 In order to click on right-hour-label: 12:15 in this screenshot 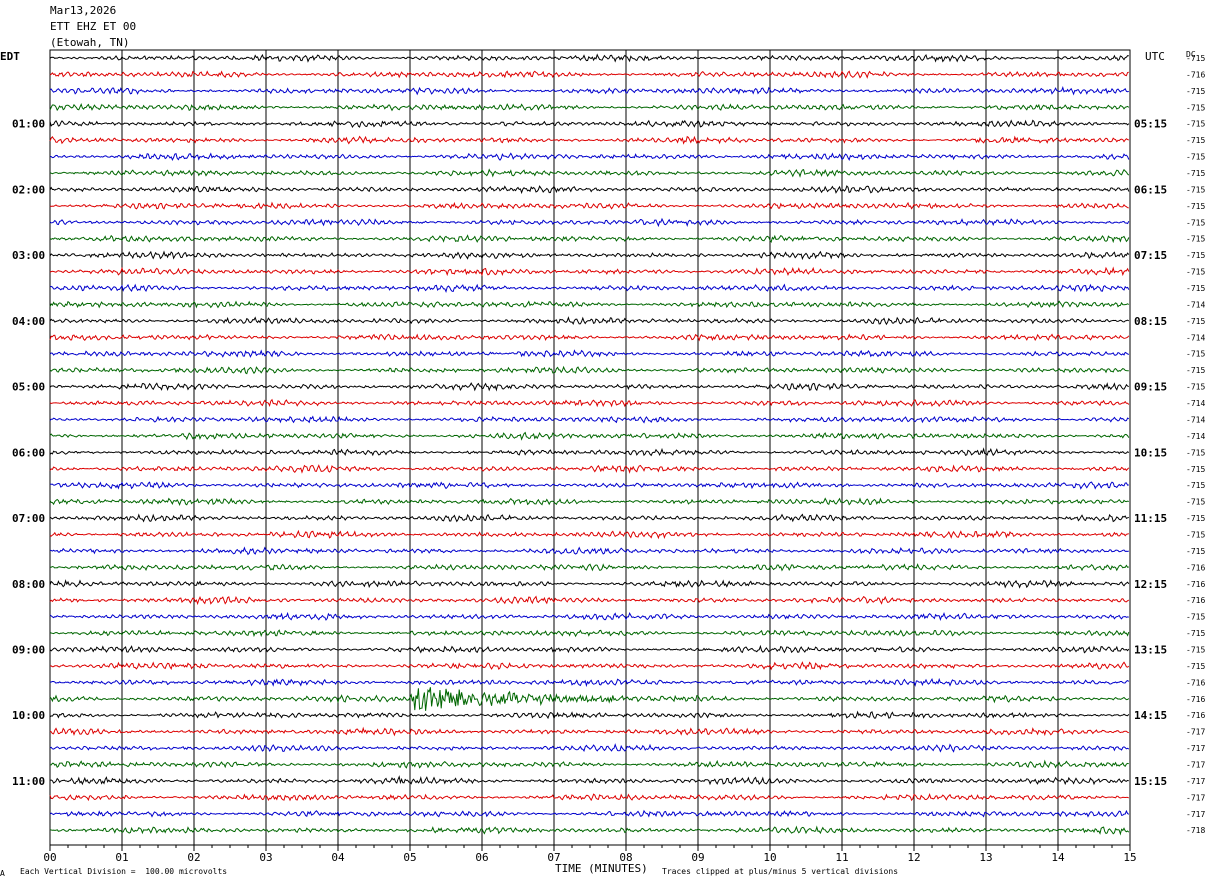, I will do `click(1150, 584)`.